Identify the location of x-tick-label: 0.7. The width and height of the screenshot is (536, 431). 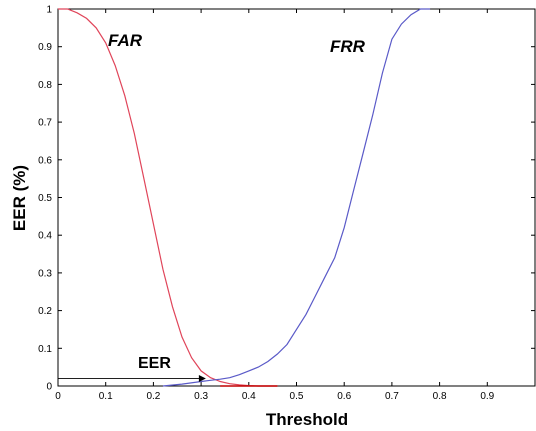
(392, 396).